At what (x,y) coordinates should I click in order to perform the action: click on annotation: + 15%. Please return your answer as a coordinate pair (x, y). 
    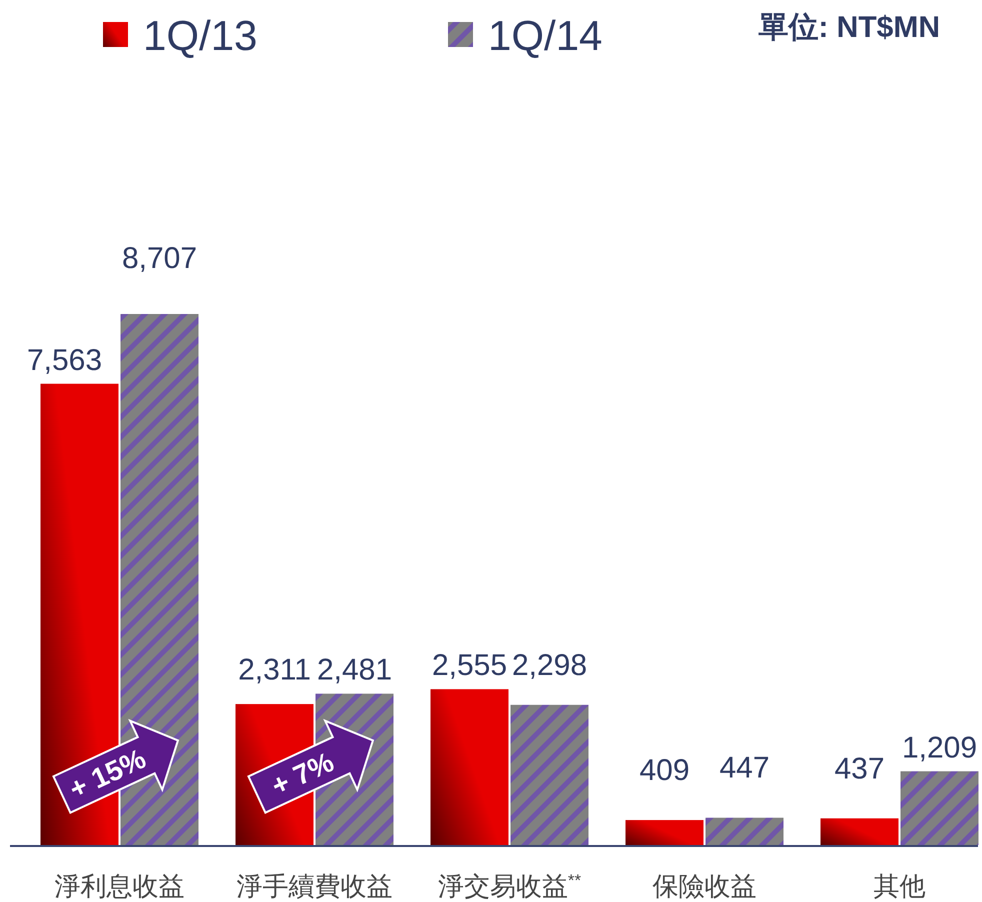
    Looking at the image, I should click on (107, 773).